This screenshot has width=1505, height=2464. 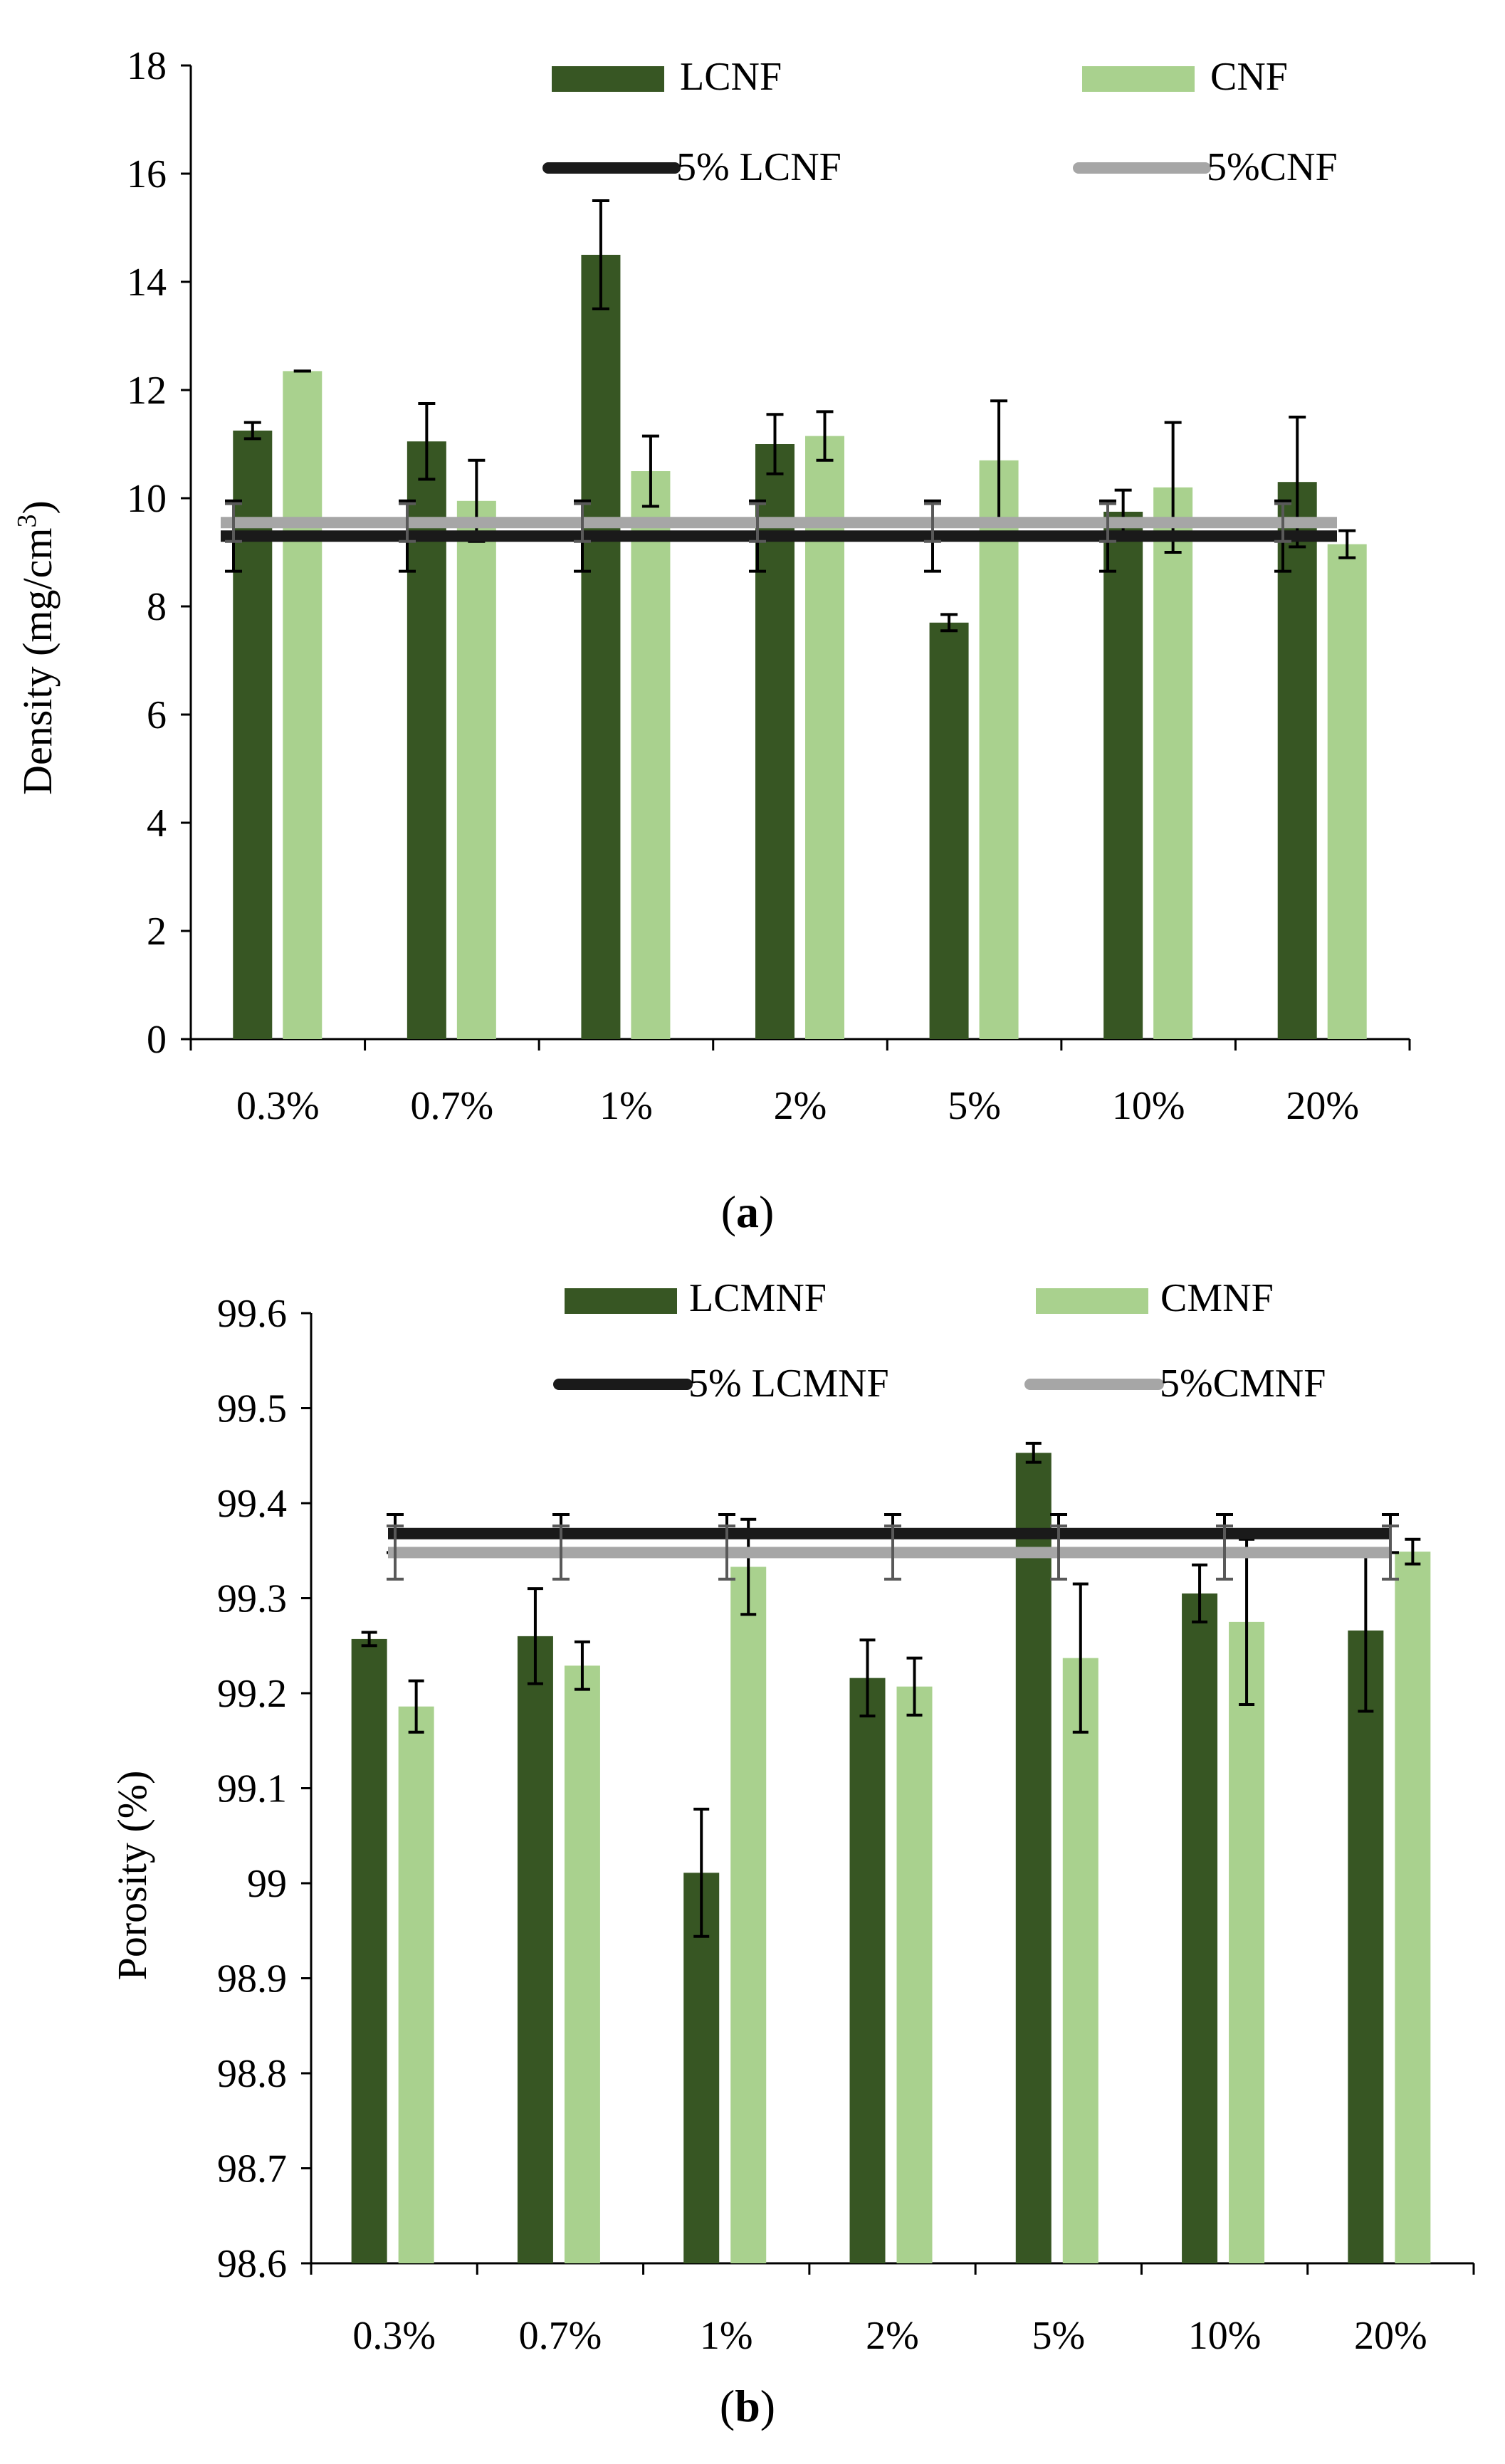 I want to click on y-tick-label: 98.7, so click(x=252, y=2169).